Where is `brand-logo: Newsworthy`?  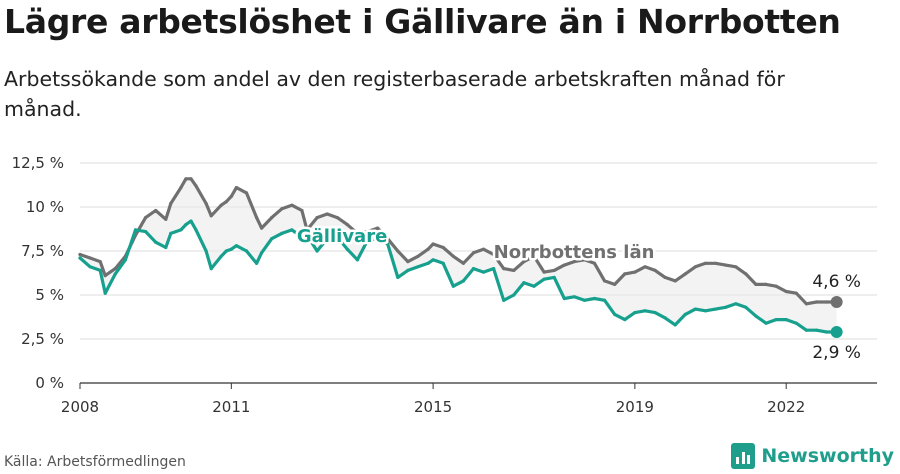 brand-logo: Newsworthy is located at coordinates (812, 456).